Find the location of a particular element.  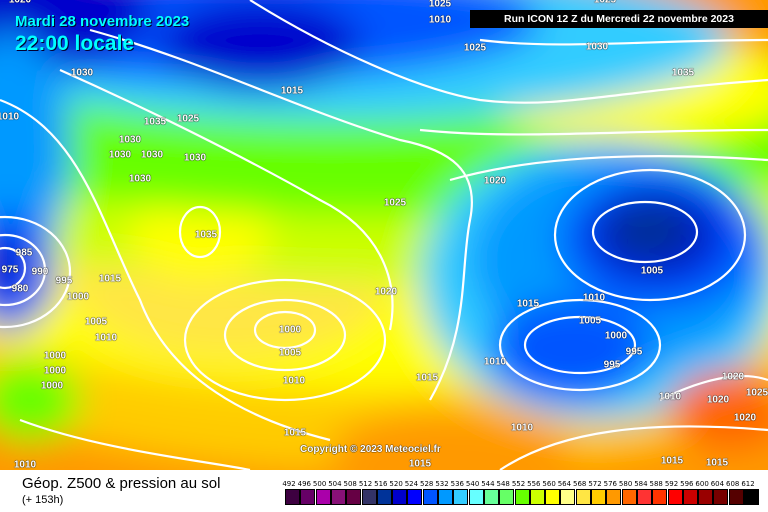

forecast-time: 22:00 locale is located at coordinates (75, 43).